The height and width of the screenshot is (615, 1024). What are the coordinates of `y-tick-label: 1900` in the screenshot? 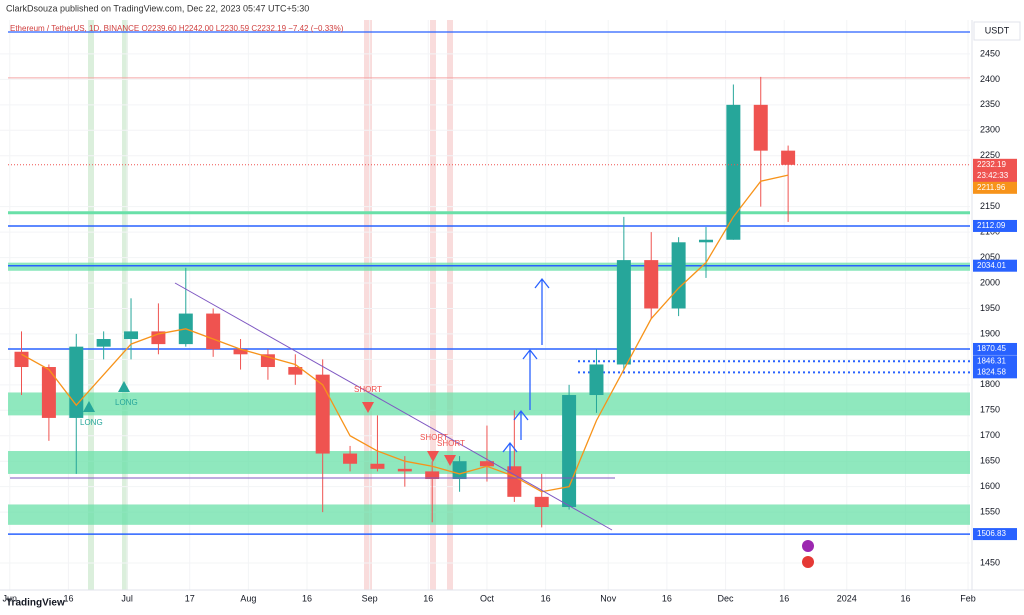 It's located at (990, 333).